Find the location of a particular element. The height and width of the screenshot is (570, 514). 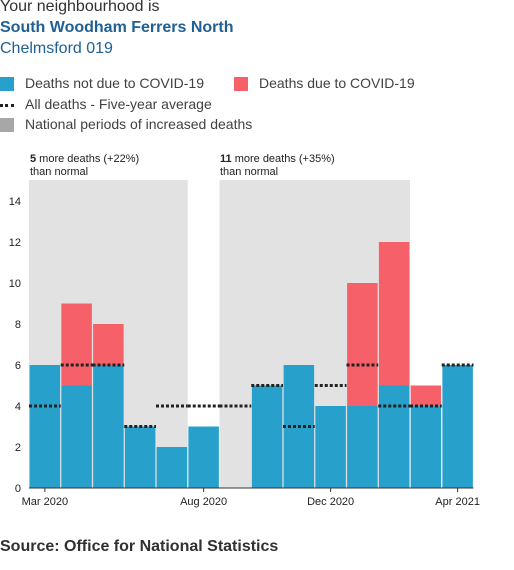

y-tick-label-4: 4 is located at coordinates (18, 407).